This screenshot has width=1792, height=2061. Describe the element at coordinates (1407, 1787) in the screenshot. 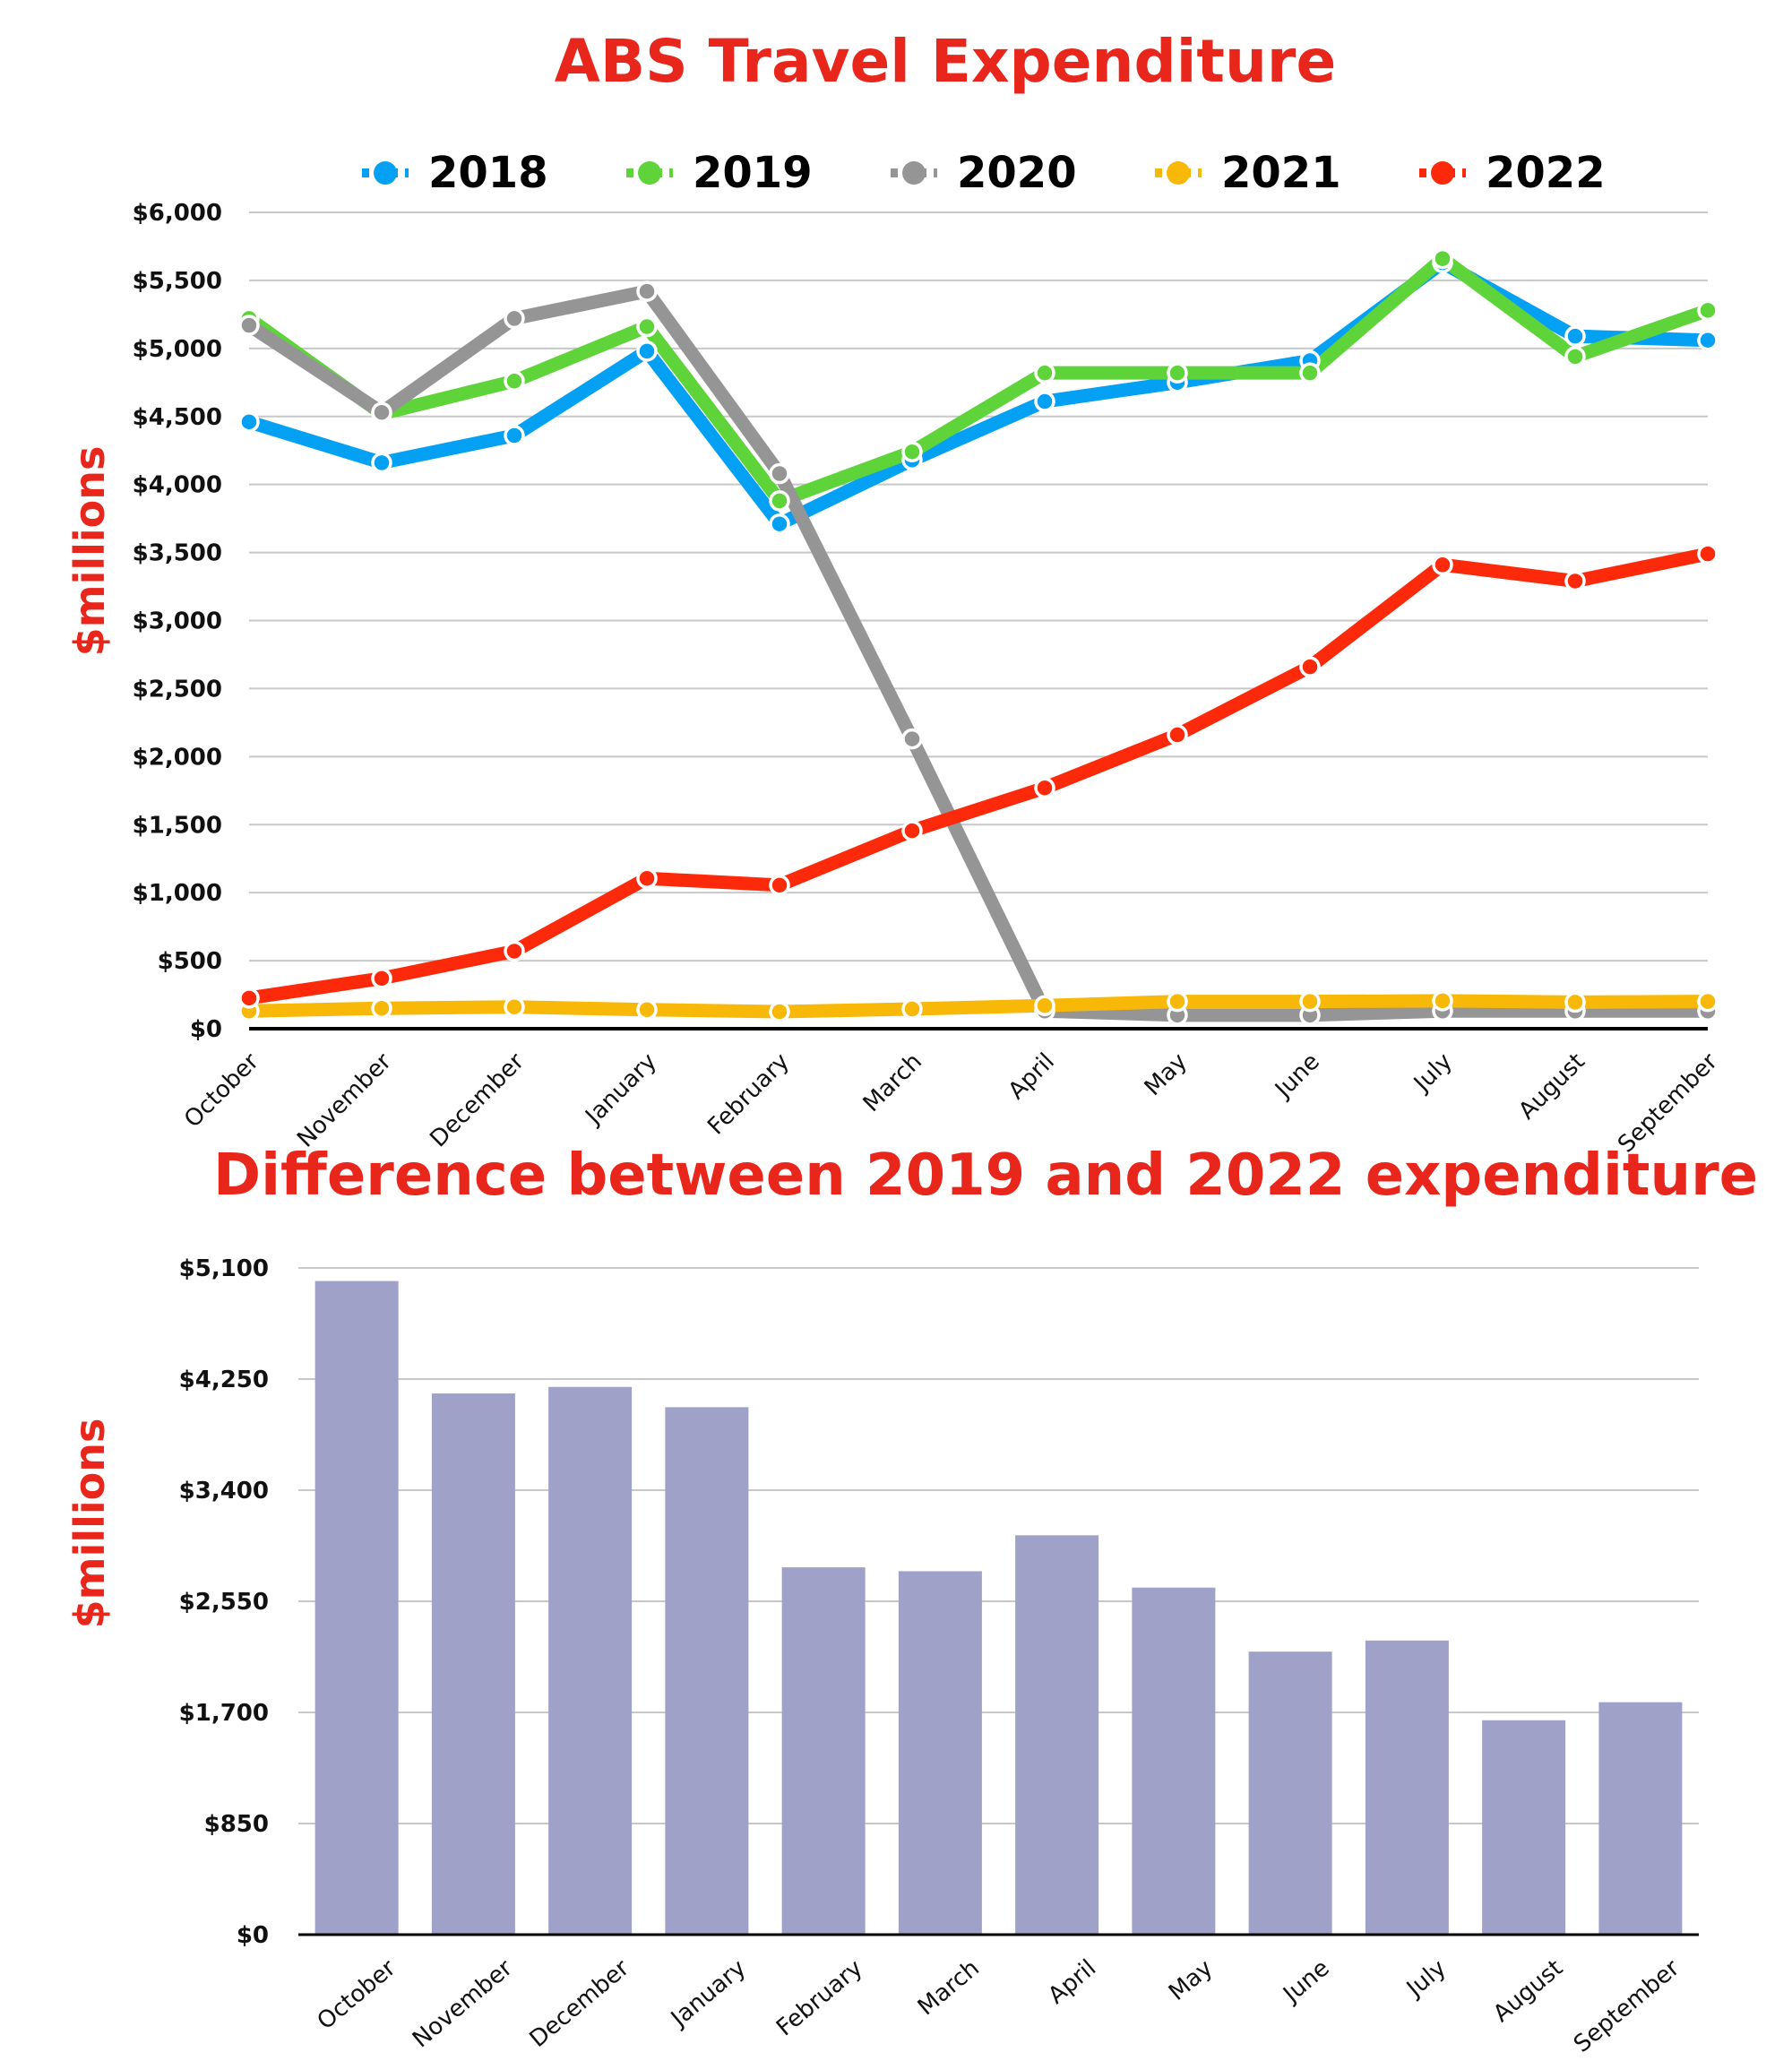

I see `bar-july` at that location.